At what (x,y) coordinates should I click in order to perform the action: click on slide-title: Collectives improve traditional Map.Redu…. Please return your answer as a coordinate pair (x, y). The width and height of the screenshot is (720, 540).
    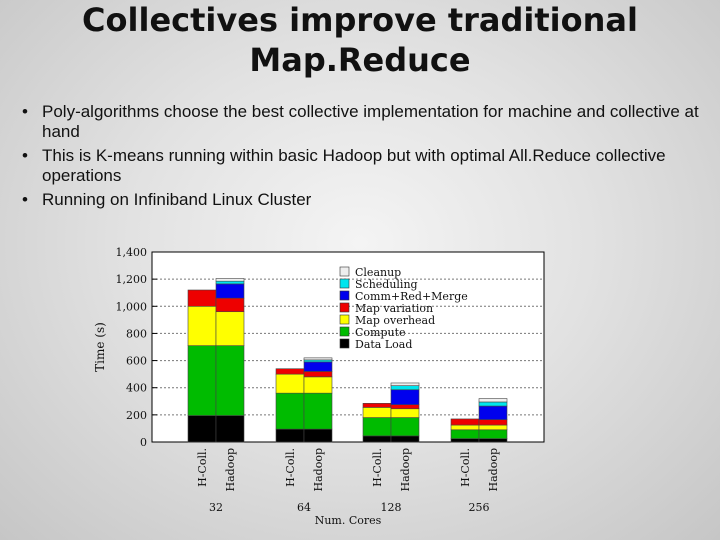
    Looking at the image, I should click on (360, 40).